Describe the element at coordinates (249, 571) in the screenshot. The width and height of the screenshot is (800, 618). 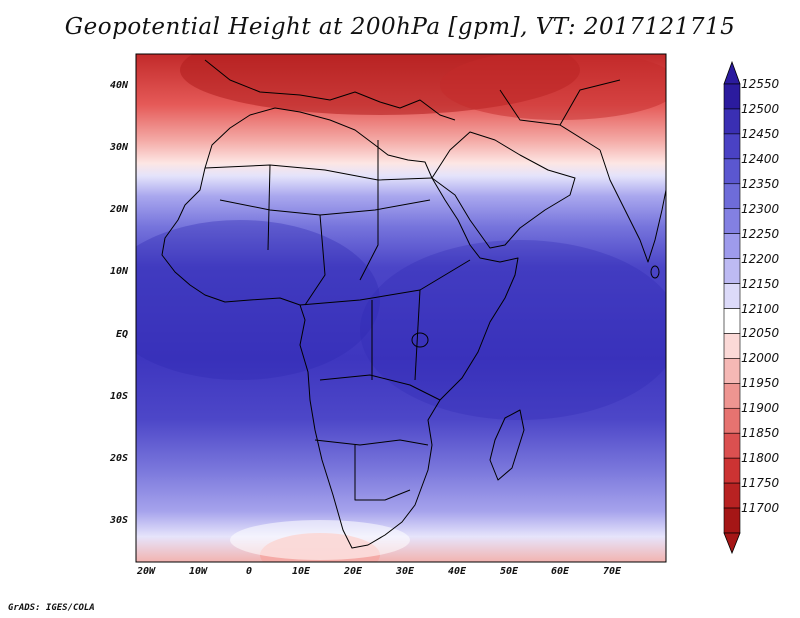
I see `lon-label: 0` at that location.